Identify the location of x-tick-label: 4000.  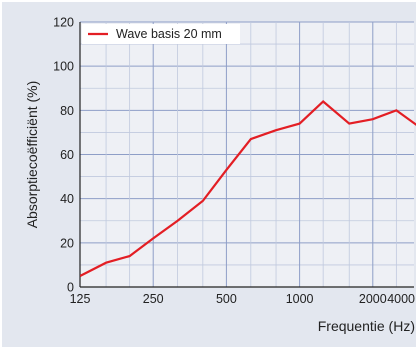
(401, 299).